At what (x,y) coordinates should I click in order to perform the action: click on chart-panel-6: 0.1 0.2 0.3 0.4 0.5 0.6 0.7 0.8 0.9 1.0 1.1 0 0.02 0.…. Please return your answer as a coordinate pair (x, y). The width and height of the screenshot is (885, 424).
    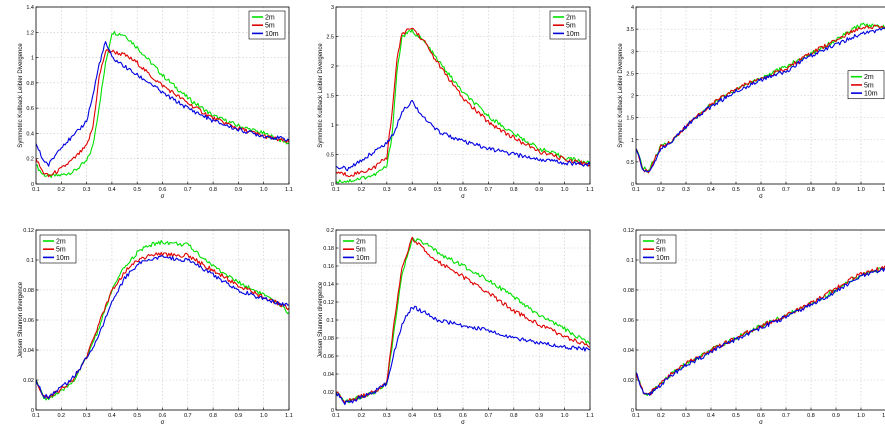
    Looking at the image, I should click on (754, 326).